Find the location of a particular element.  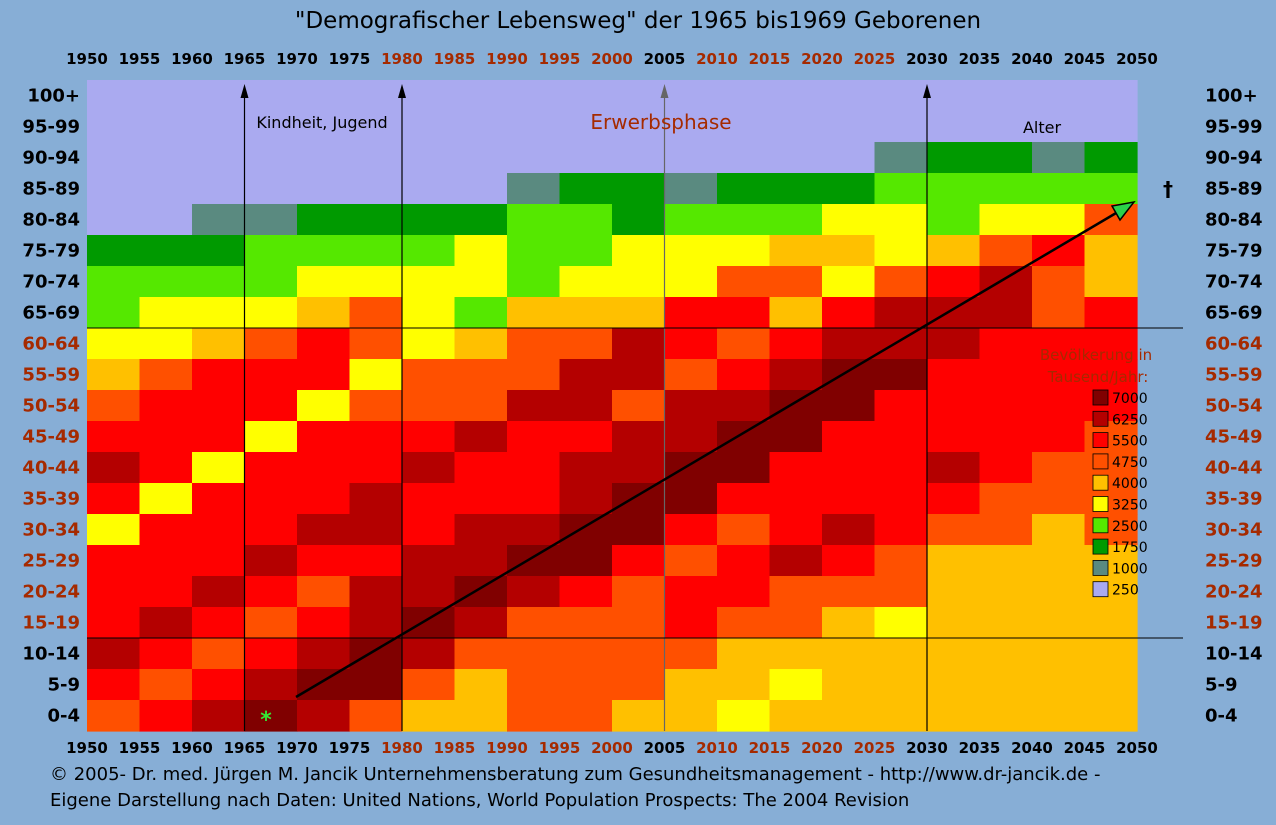

y-tick-label-left: 100+ is located at coordinates (53, 96).